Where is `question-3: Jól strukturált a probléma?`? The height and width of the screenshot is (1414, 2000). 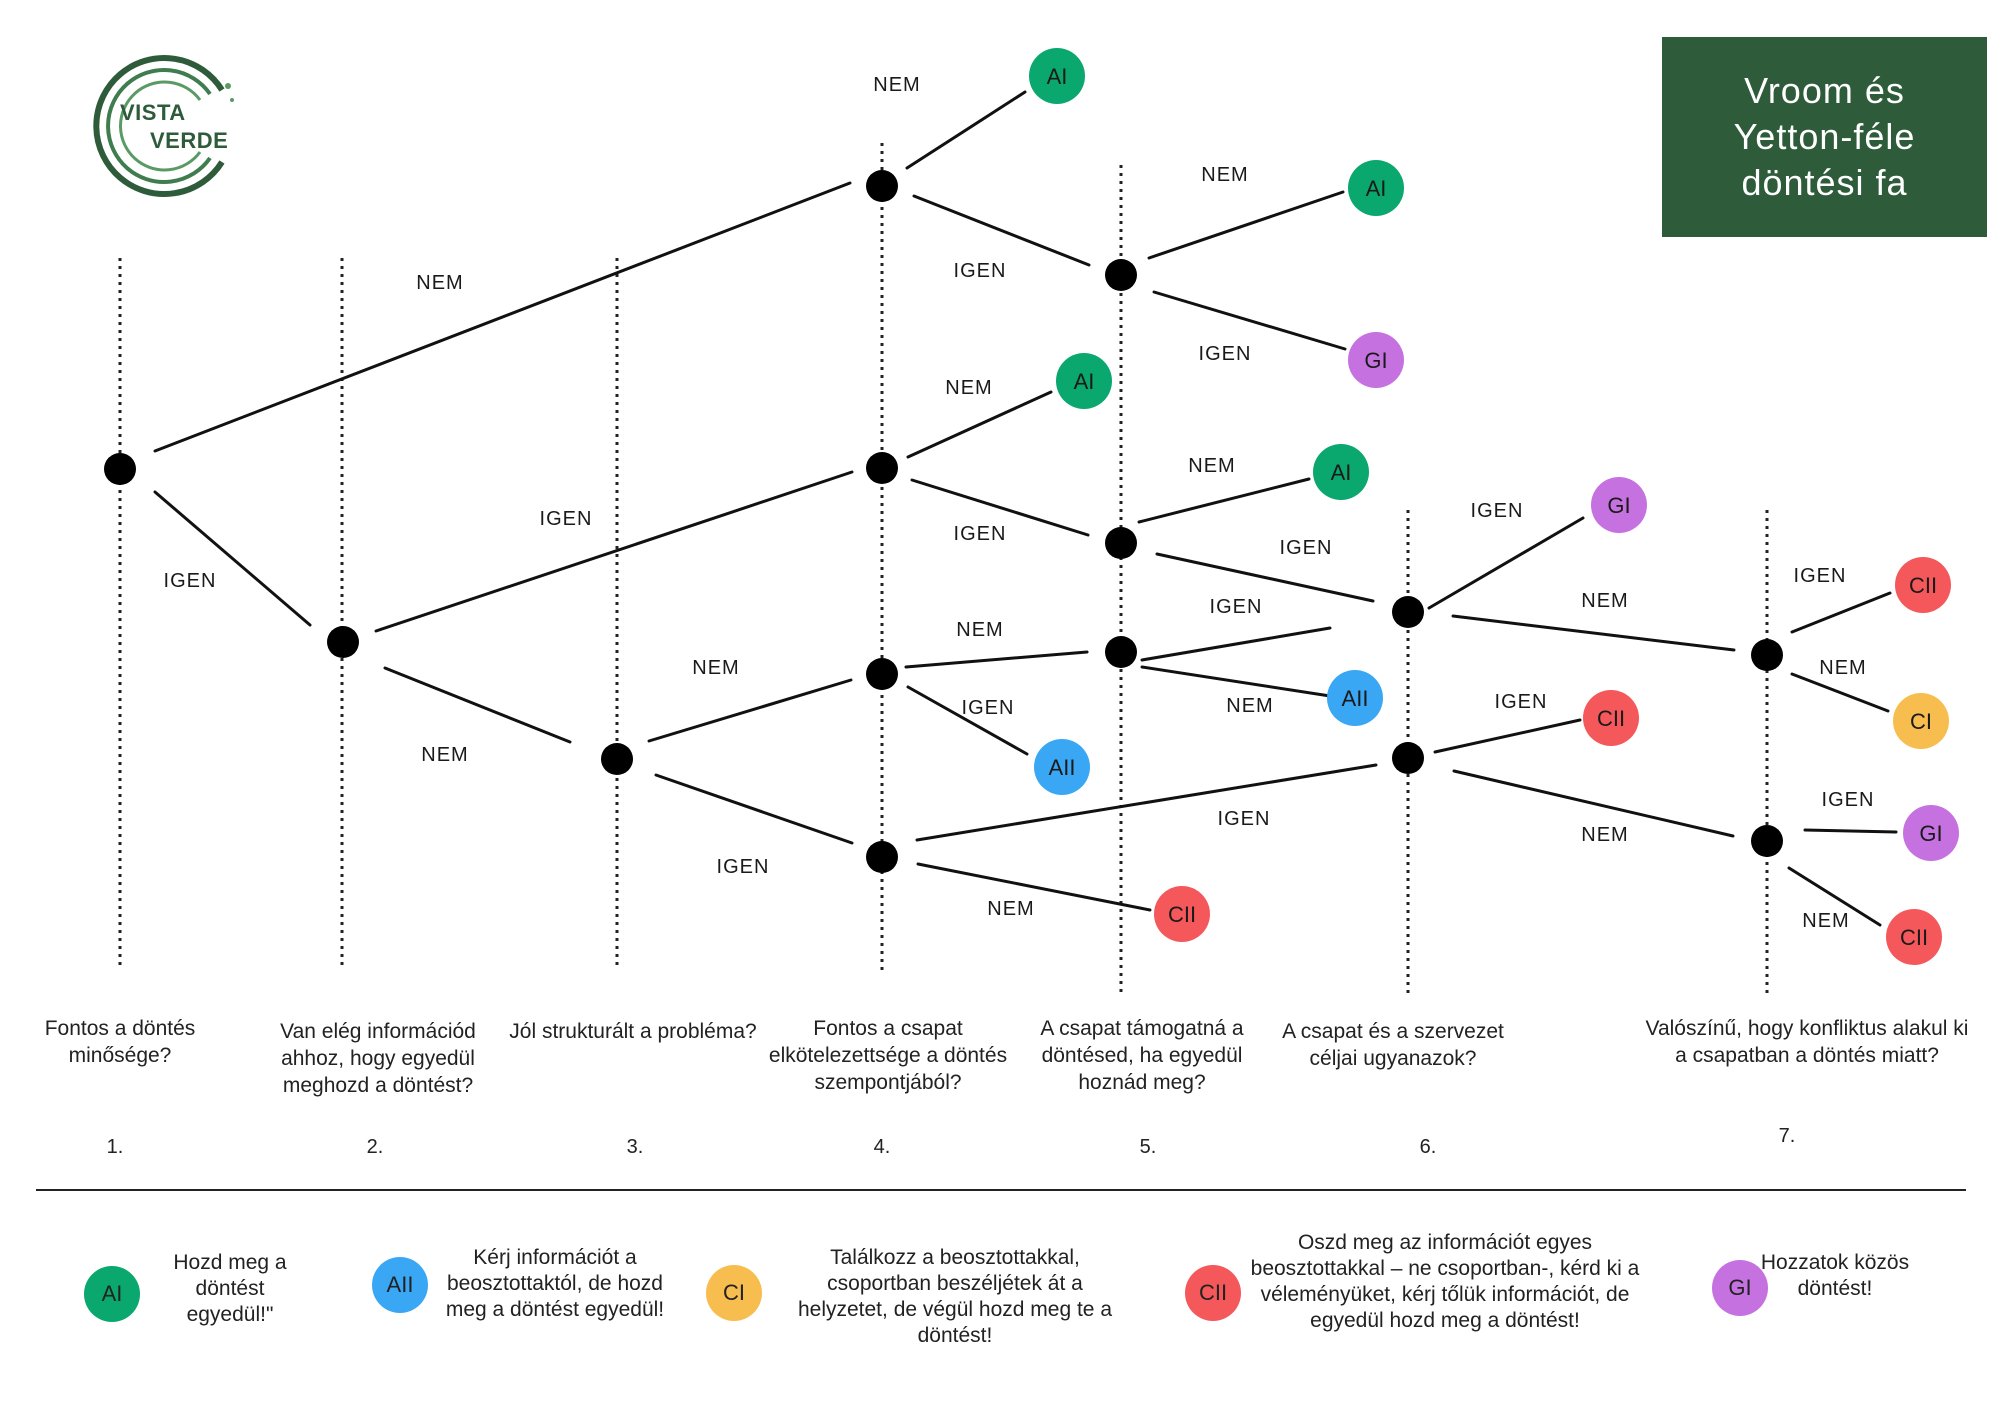
question-3: Jól strukturált a probléma? is located at coordinates (633, 1031).